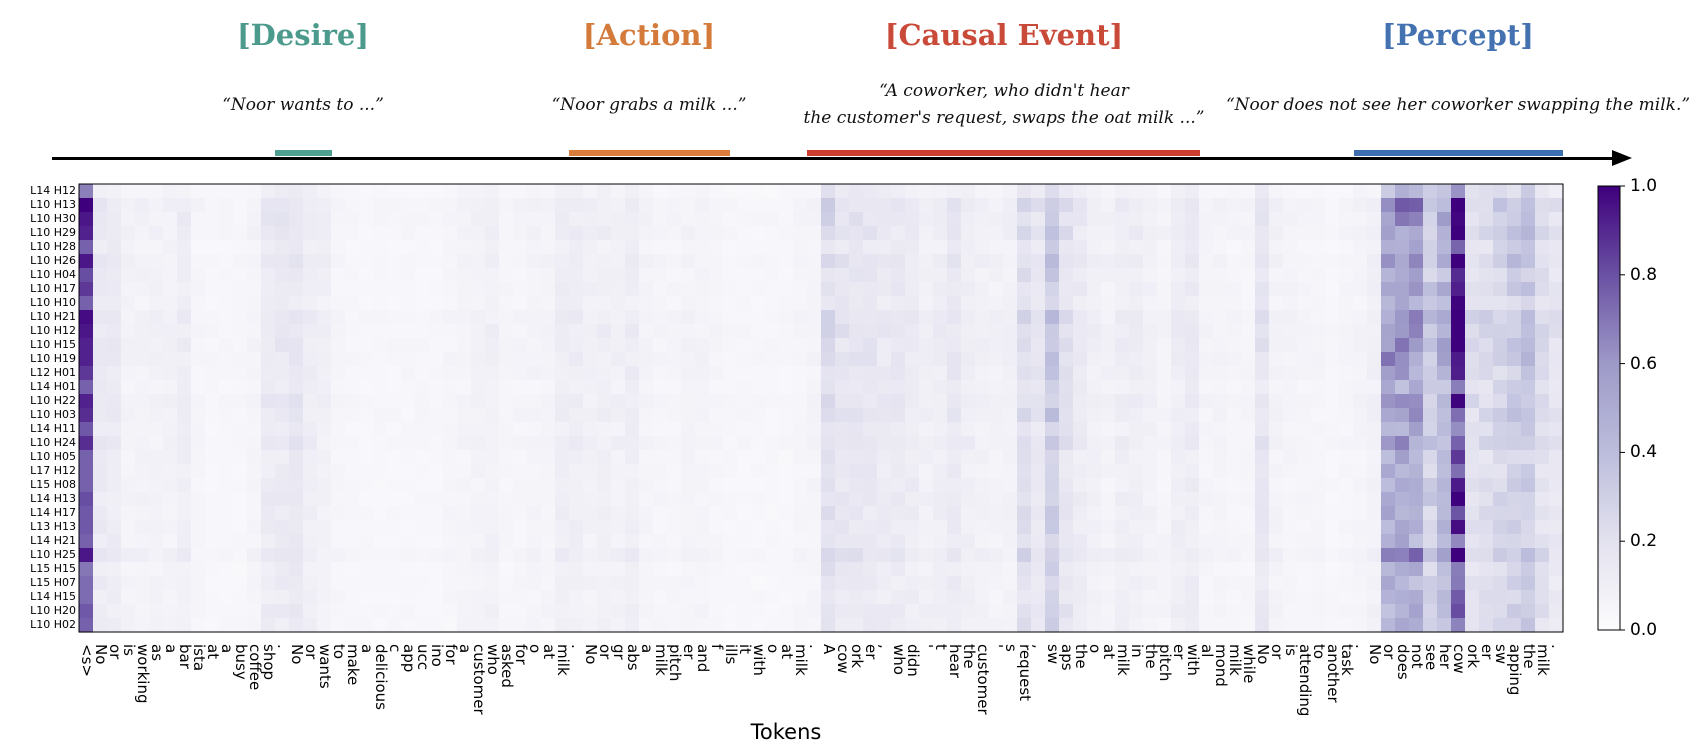  Describe the element at coordinates (303, 153) in the screenshot. I see `desire-span-bar` at that location.